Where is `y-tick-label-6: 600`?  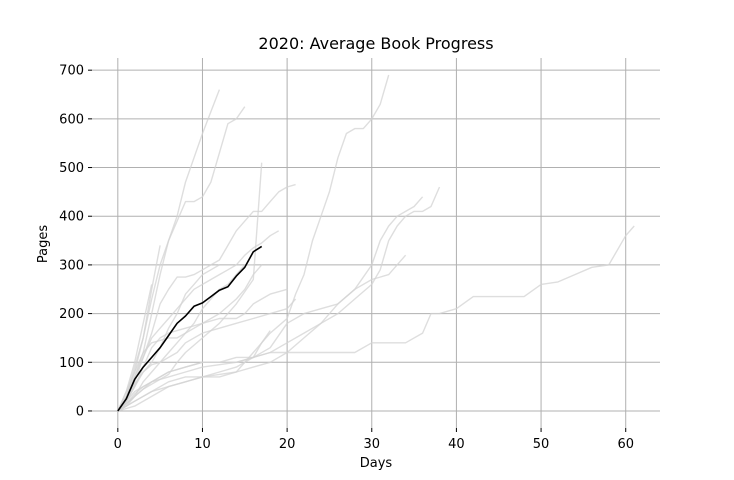 y-tick-label-6: 600 is located at coordinates (71, 119).